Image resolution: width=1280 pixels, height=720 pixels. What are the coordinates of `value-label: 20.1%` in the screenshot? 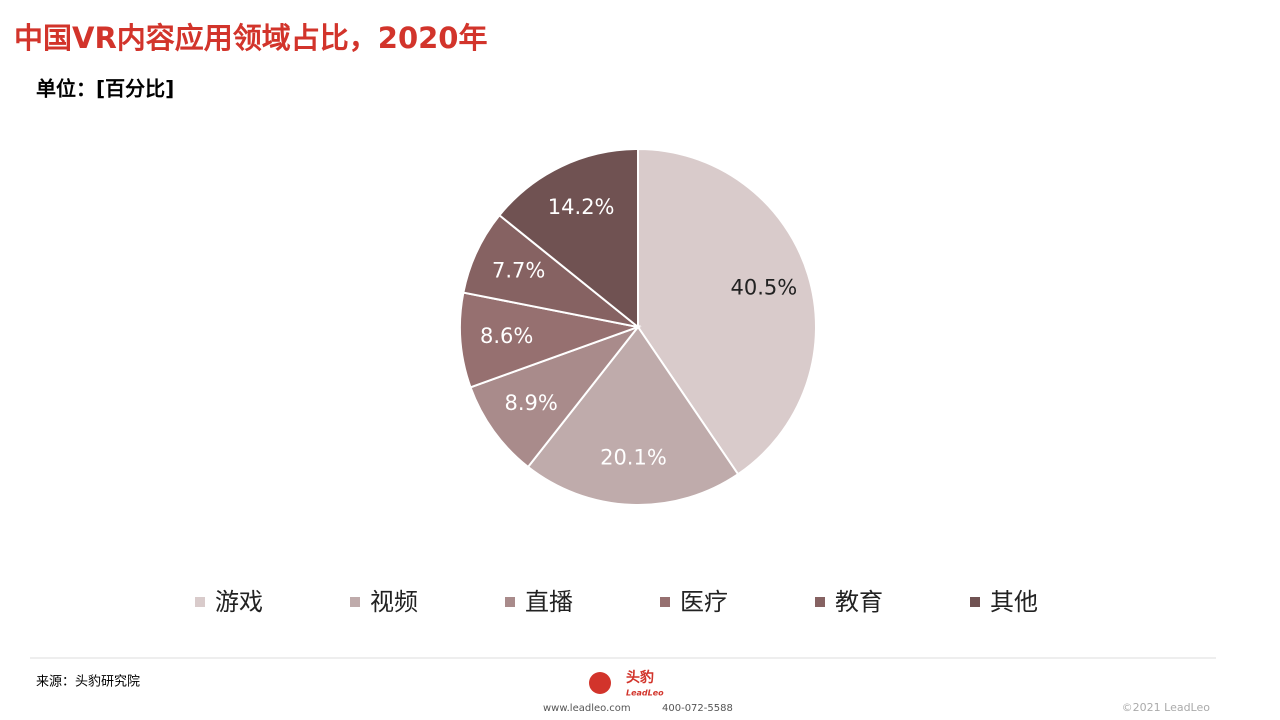 It's located at (633, 458).